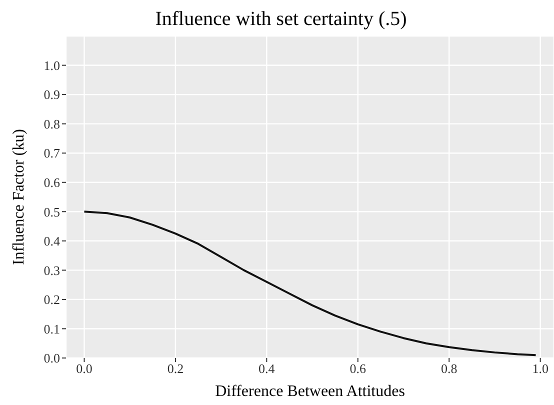  Describe the element at coordinates (52, 65) in the screenshot. I see `y-tick-label: 1.0` at that location.